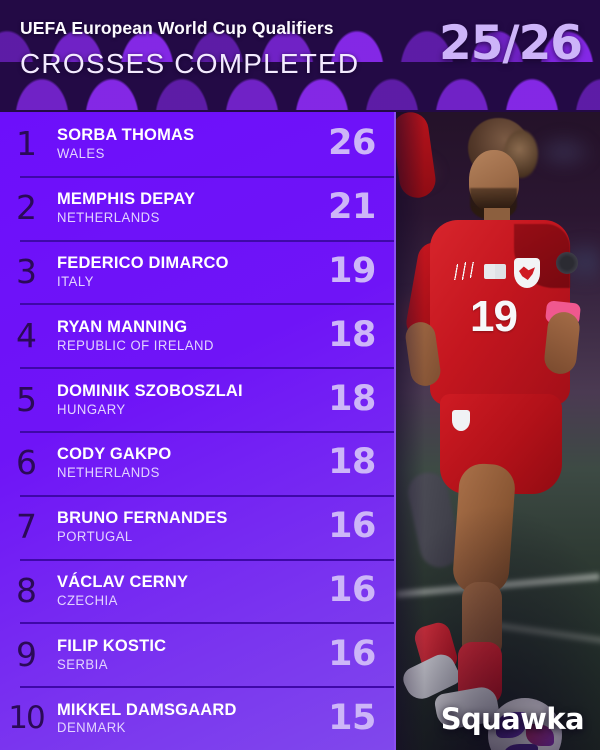 This screenshot has width=600, height=750. I want to click on row-info: BRUNO FERNANDES PORTUGAL, so click(183, 526).